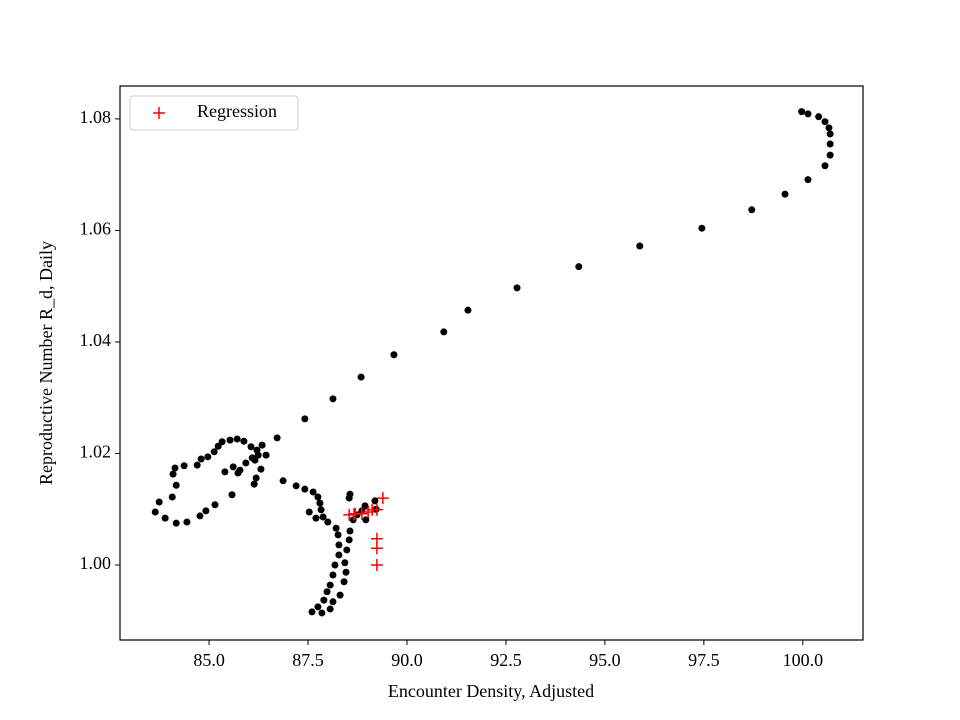  Describe the element at coordinates (96, 452) in the screenshot. I see `y-tick-label: 1.02` at that location.